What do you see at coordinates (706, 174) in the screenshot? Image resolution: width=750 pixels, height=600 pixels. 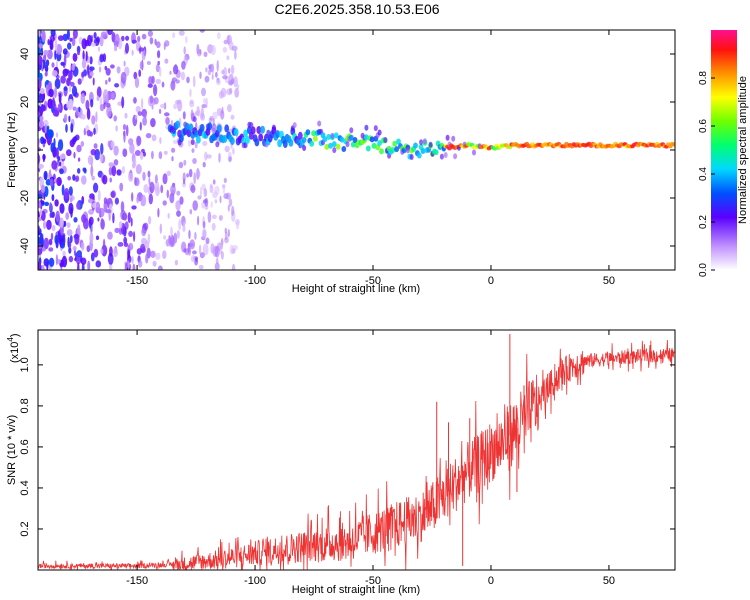 I see `colorbar-ticks: 0.0 0.2 0.4 0.6 0.8` at bounding box center [706, 174].